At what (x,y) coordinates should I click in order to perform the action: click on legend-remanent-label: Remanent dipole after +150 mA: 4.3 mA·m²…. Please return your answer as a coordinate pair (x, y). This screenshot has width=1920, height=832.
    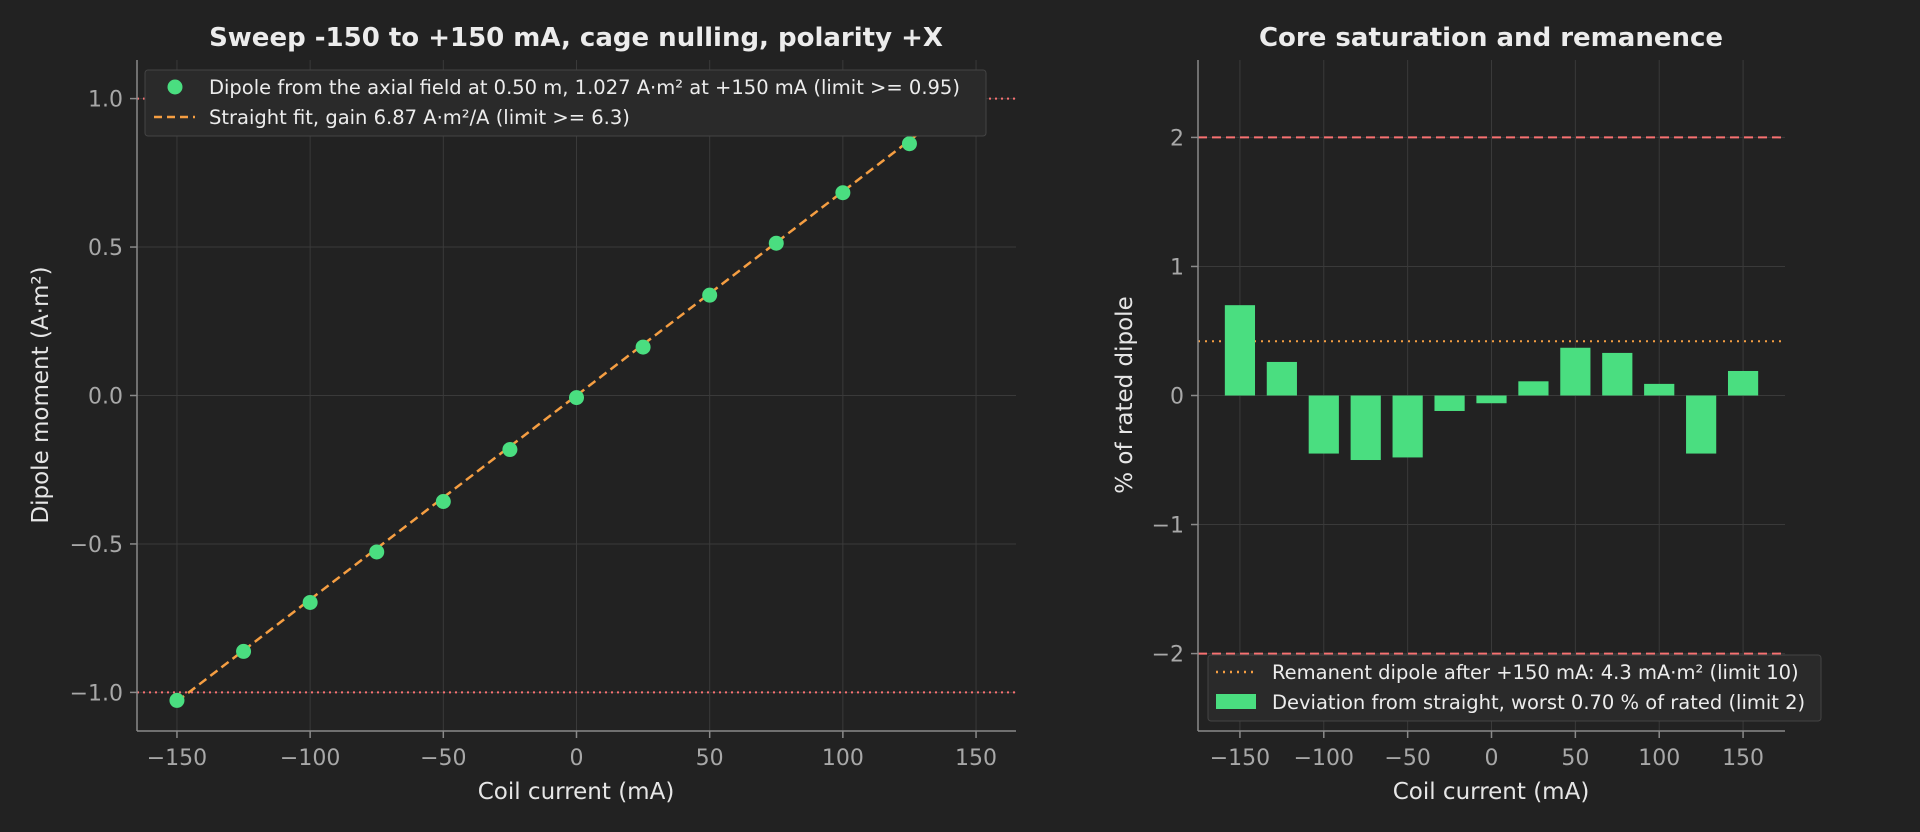
    Looking at the image, I should click on (1535, 672).